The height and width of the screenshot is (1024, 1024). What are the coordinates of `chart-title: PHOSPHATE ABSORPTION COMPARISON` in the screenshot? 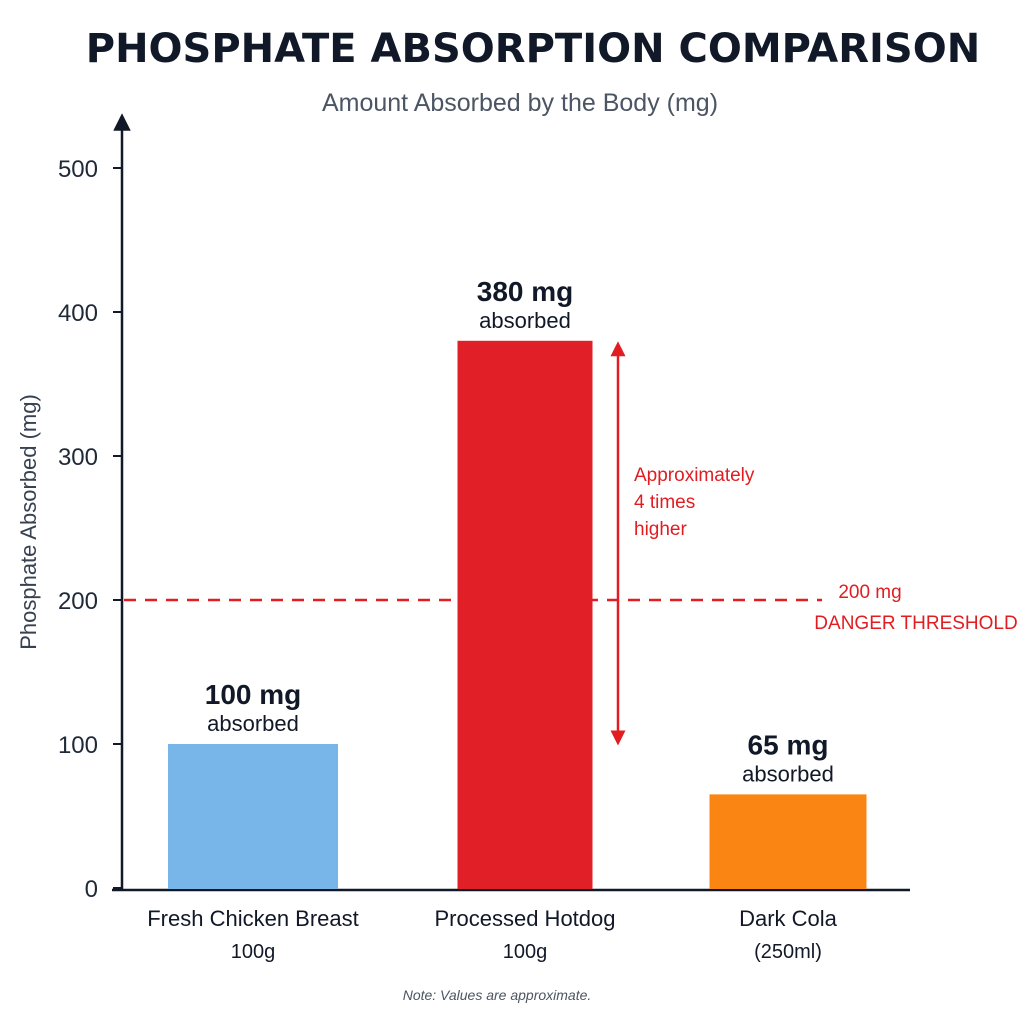 It's located at (533, 49).